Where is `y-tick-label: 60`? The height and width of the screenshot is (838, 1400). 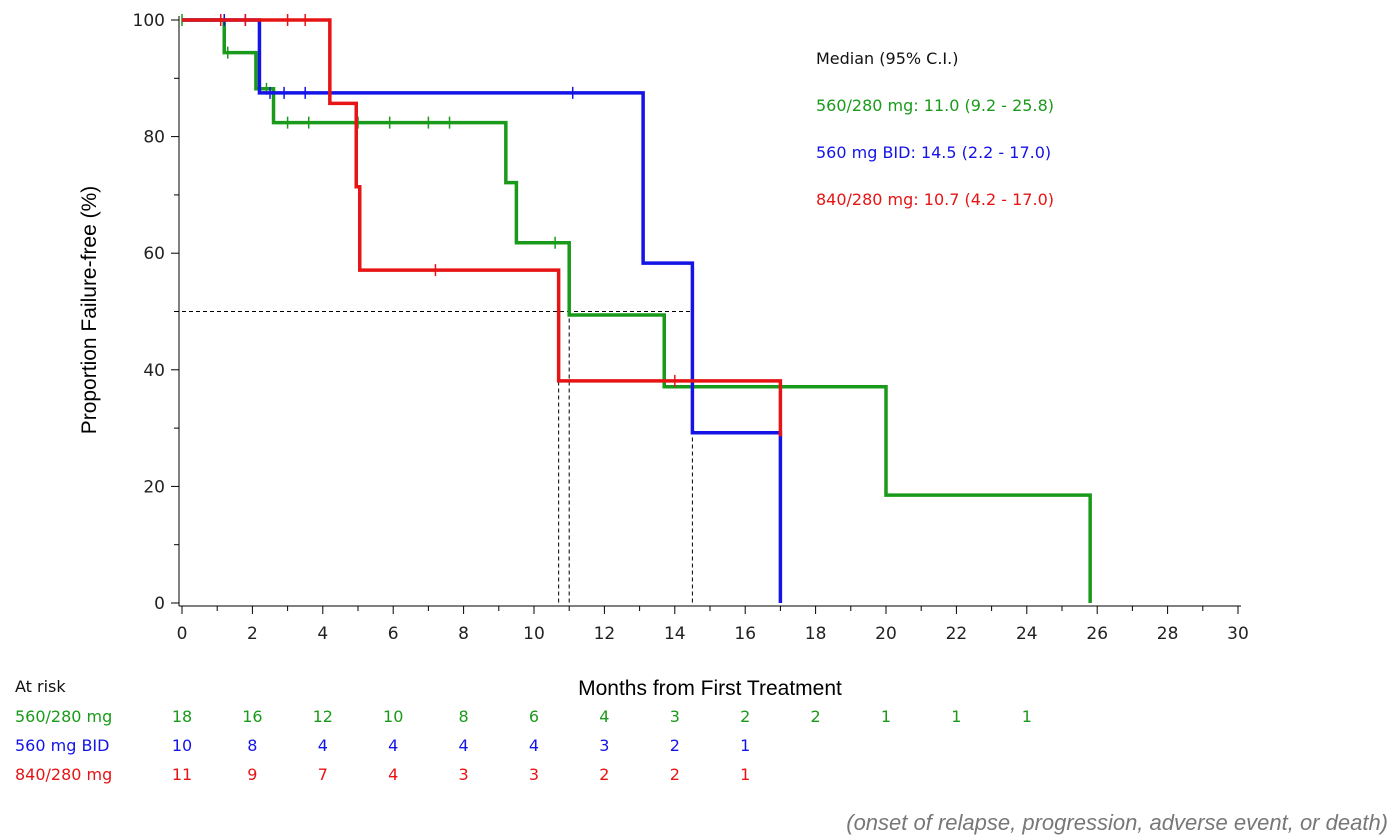
y-tick-label: 60 is located at coordinates (154, 254).